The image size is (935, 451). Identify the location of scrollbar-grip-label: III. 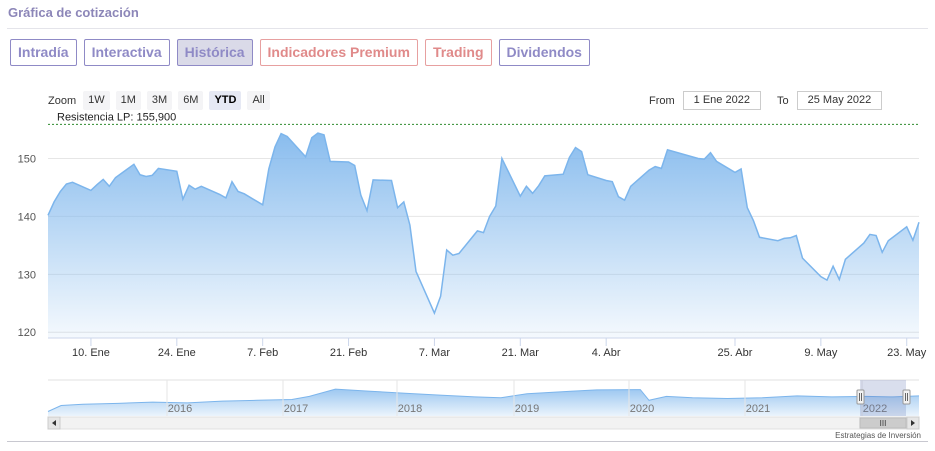
(883, 423).